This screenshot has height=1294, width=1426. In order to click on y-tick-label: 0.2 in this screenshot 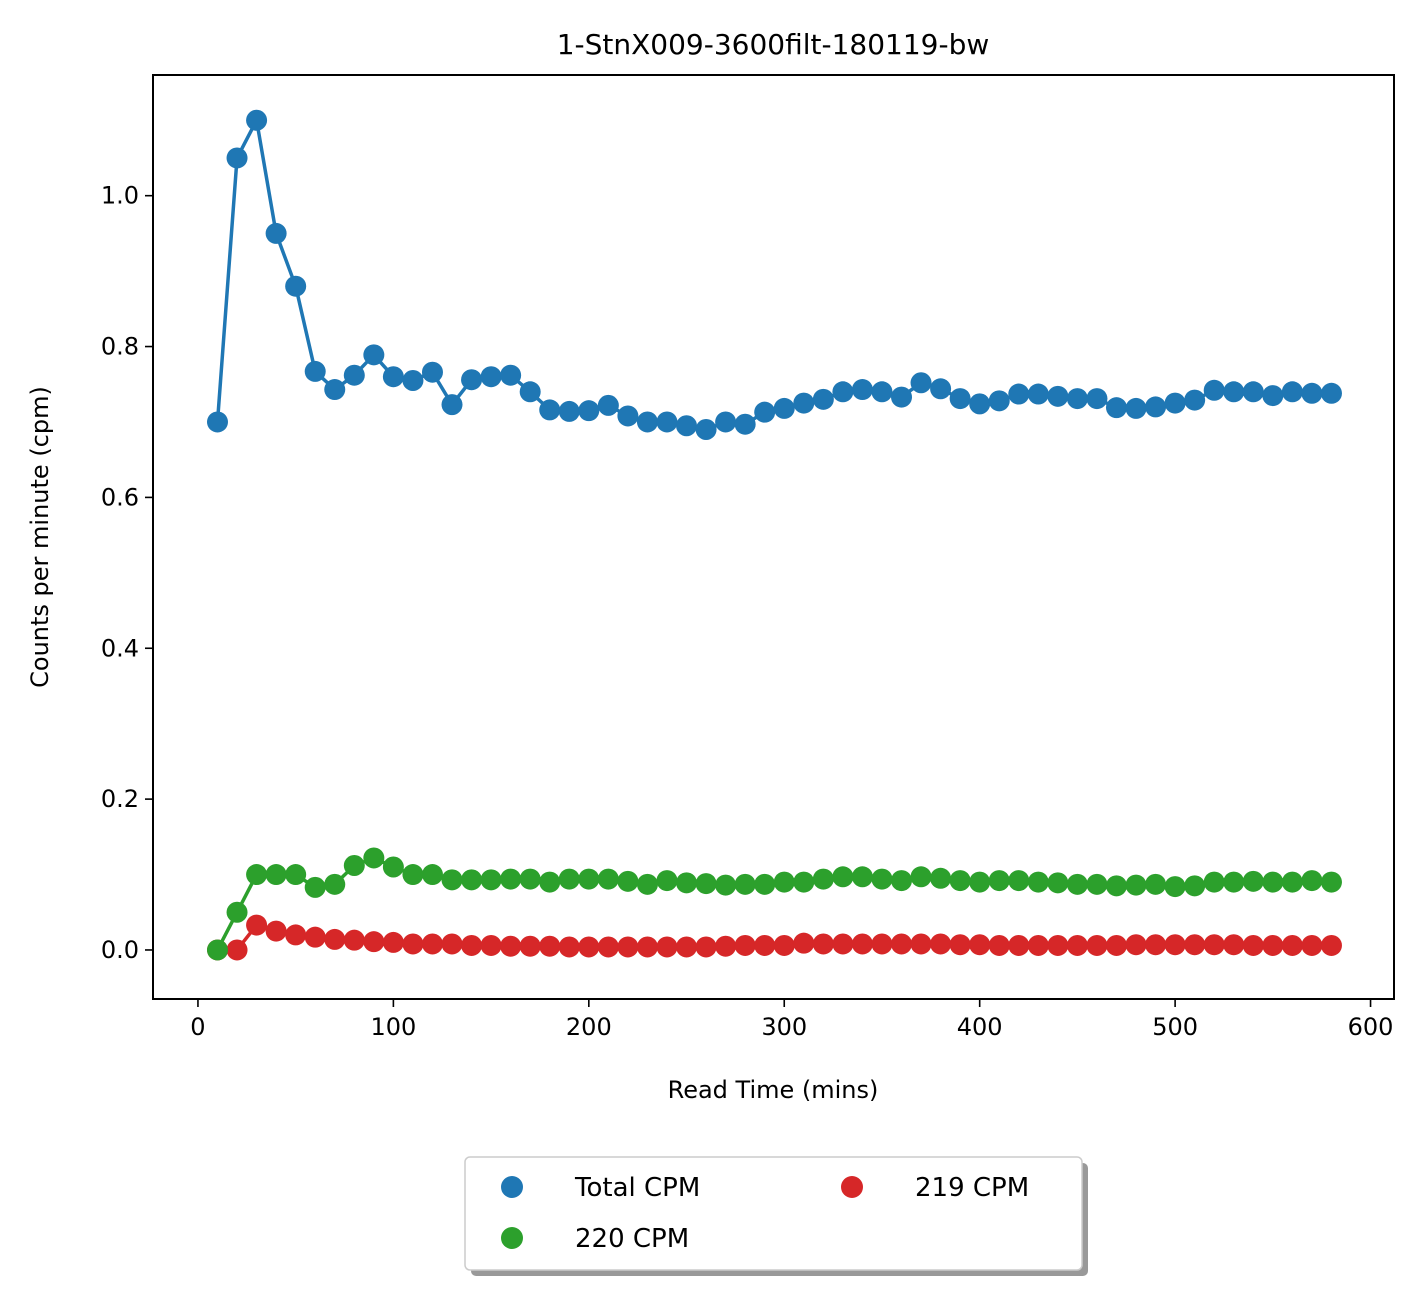, I will do `click(120, 799)`.